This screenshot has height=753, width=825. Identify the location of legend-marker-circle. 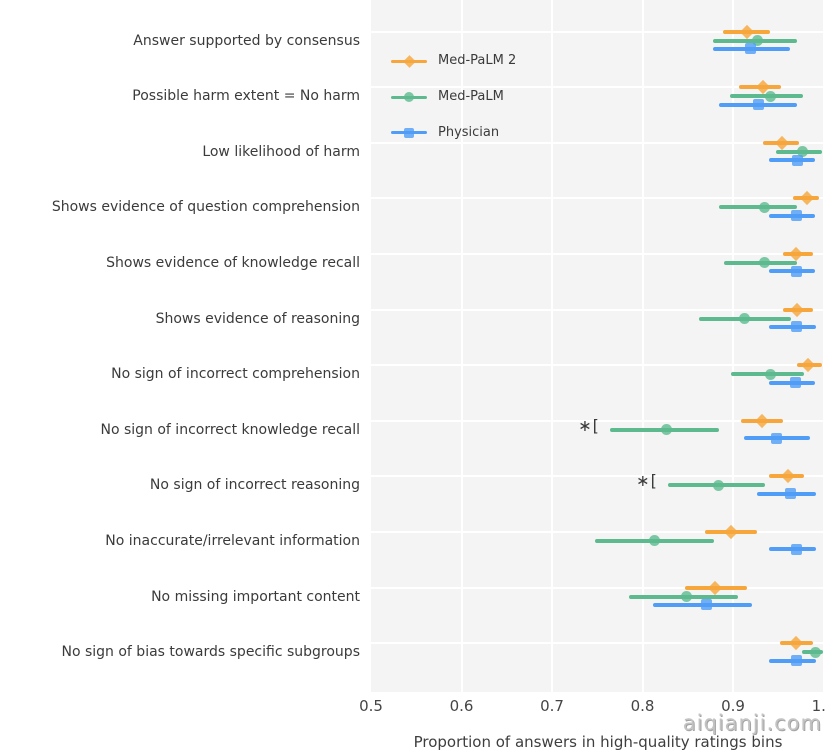
(409, 97).